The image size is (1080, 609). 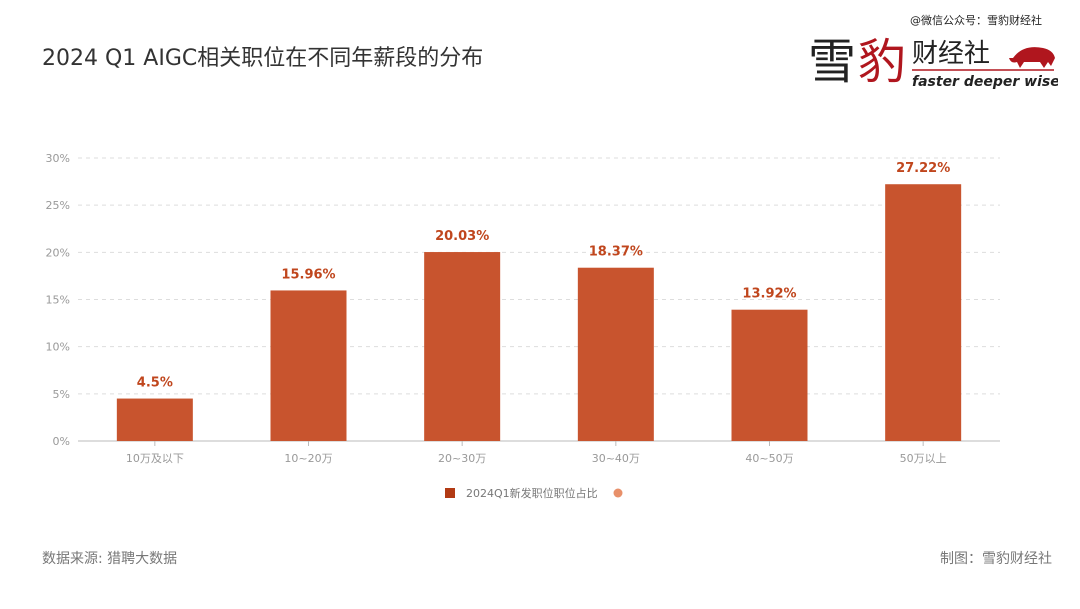 I want to click on x-tick-label: 30~40万, so click(x=616, y=458).